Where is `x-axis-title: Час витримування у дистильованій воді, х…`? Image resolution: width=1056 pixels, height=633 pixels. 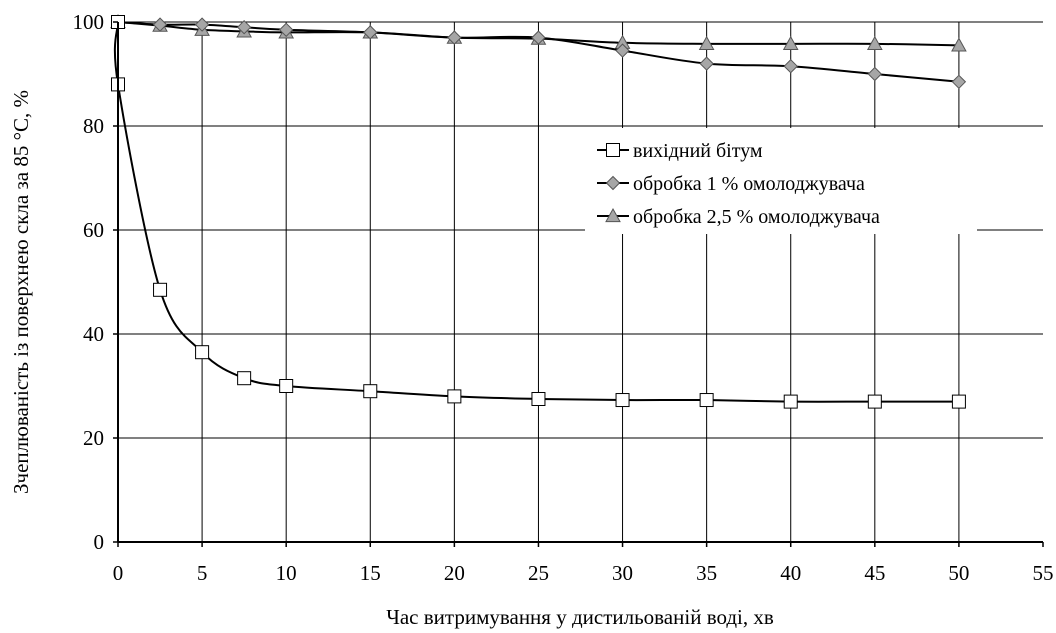
x-axis-title: Час витримування у дистильованій воді, х… is located at coordinates (580, 617).